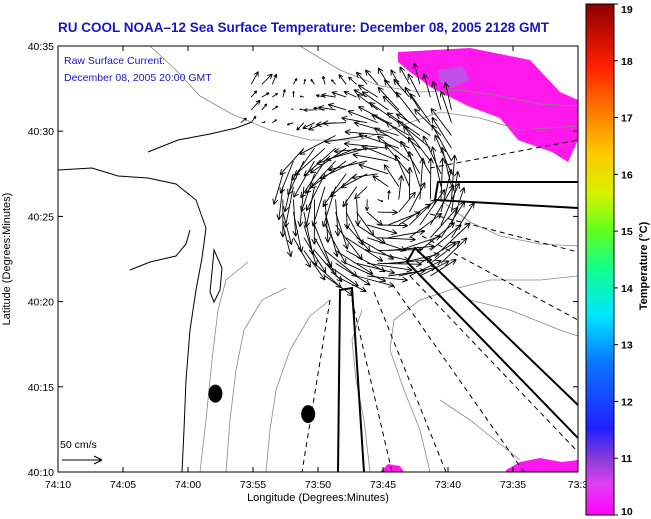 This screenshot has height=519, width=651. I want to click on x-tick-label: 73:50, so click(318, 485).